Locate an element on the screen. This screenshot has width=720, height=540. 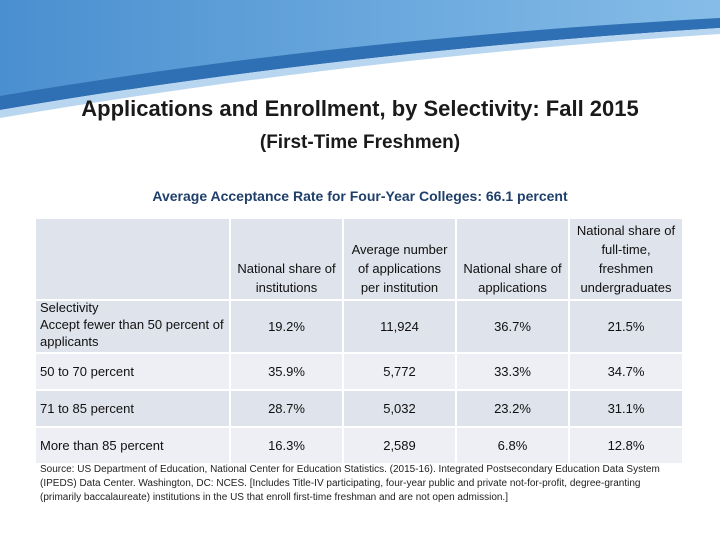
table-cell: 35.9% is located at coordinates (287, 372).